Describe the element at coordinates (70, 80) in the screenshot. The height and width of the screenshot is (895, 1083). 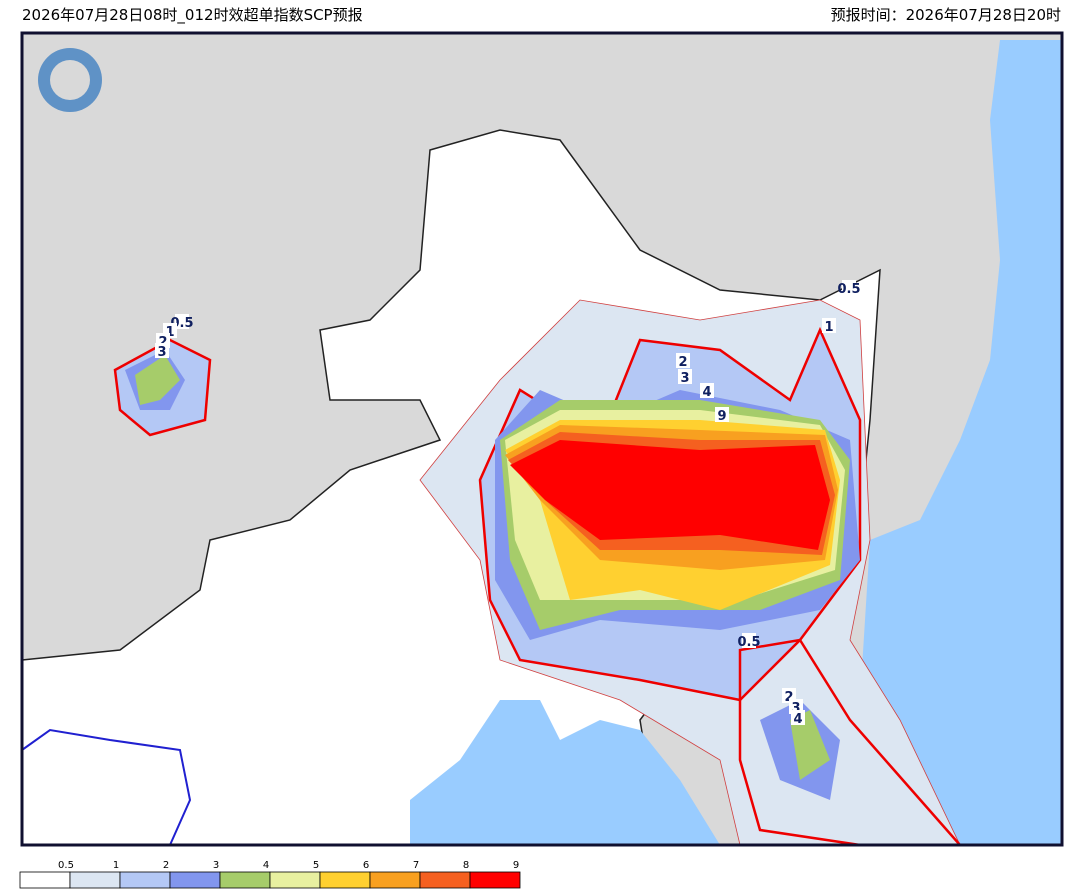
I see `logo` at that location.